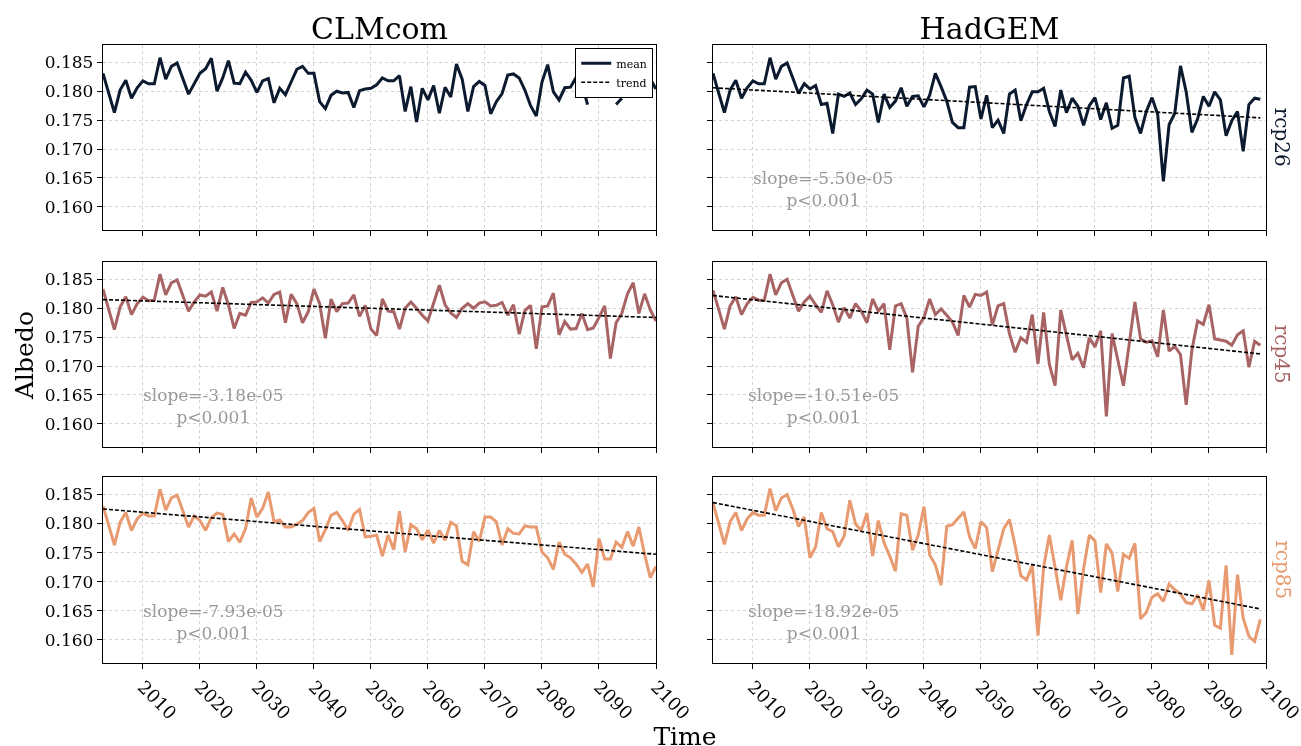 The image size is (1301, 746). Describe the element at coordinates (213, 406) in the screenshot. I see `annotation: slope=-3.18e-05 p<0.001` at that location.